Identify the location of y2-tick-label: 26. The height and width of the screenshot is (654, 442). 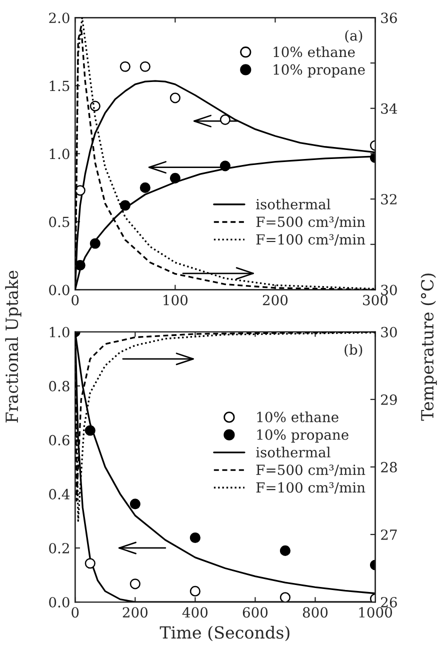
(389, 602).